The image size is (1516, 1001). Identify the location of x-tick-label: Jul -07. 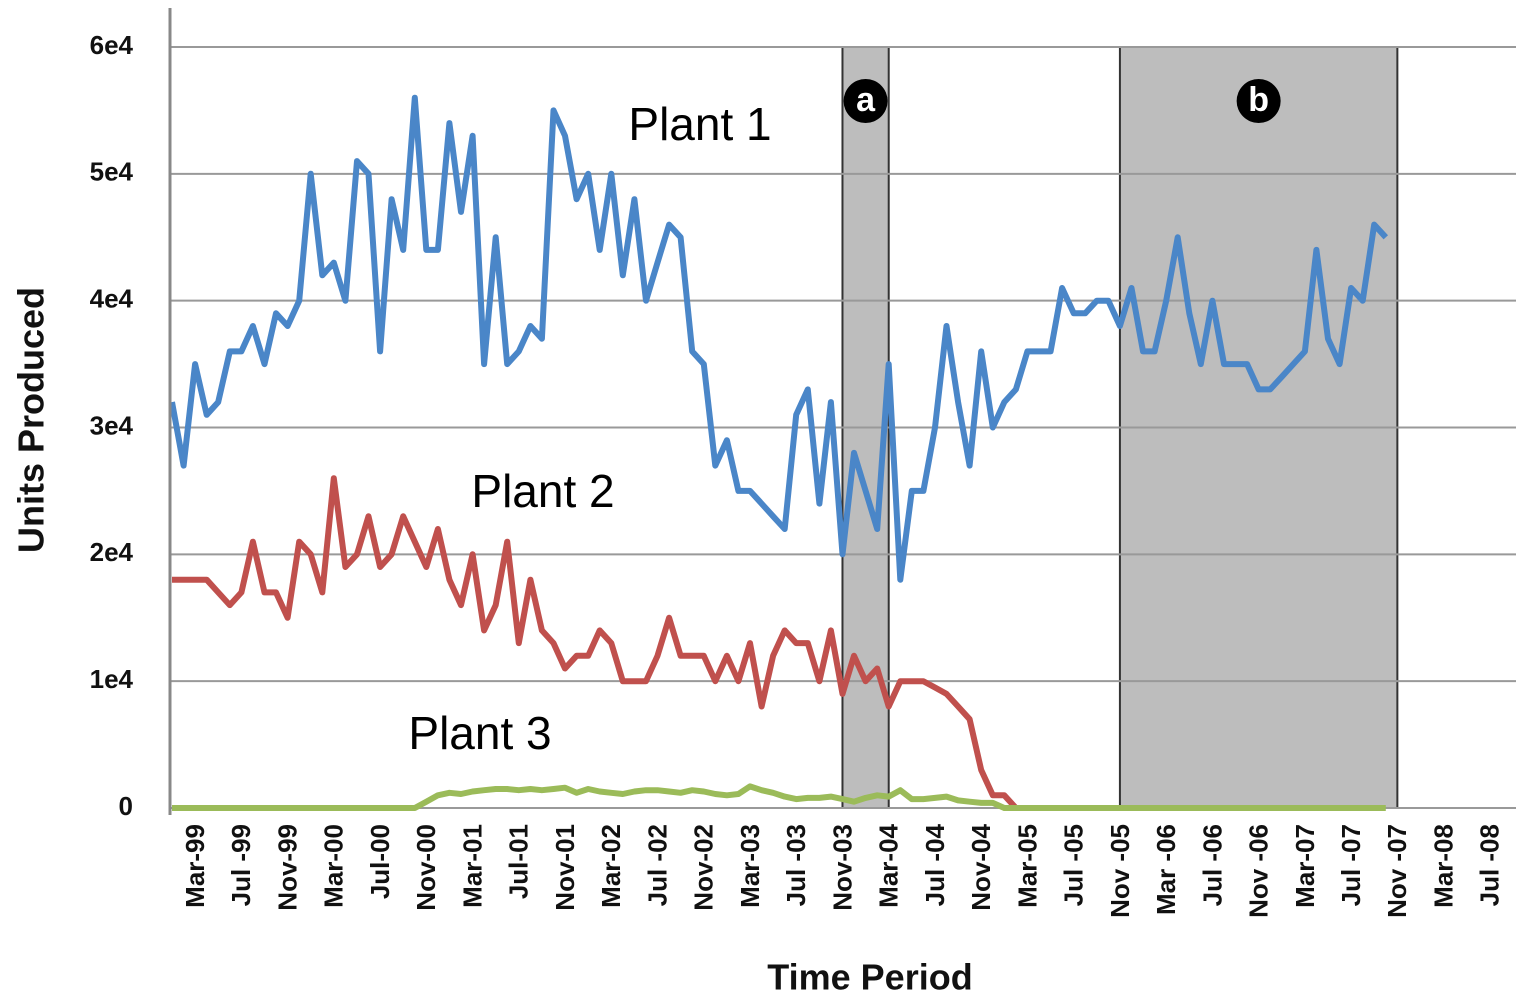
(1351, 865).